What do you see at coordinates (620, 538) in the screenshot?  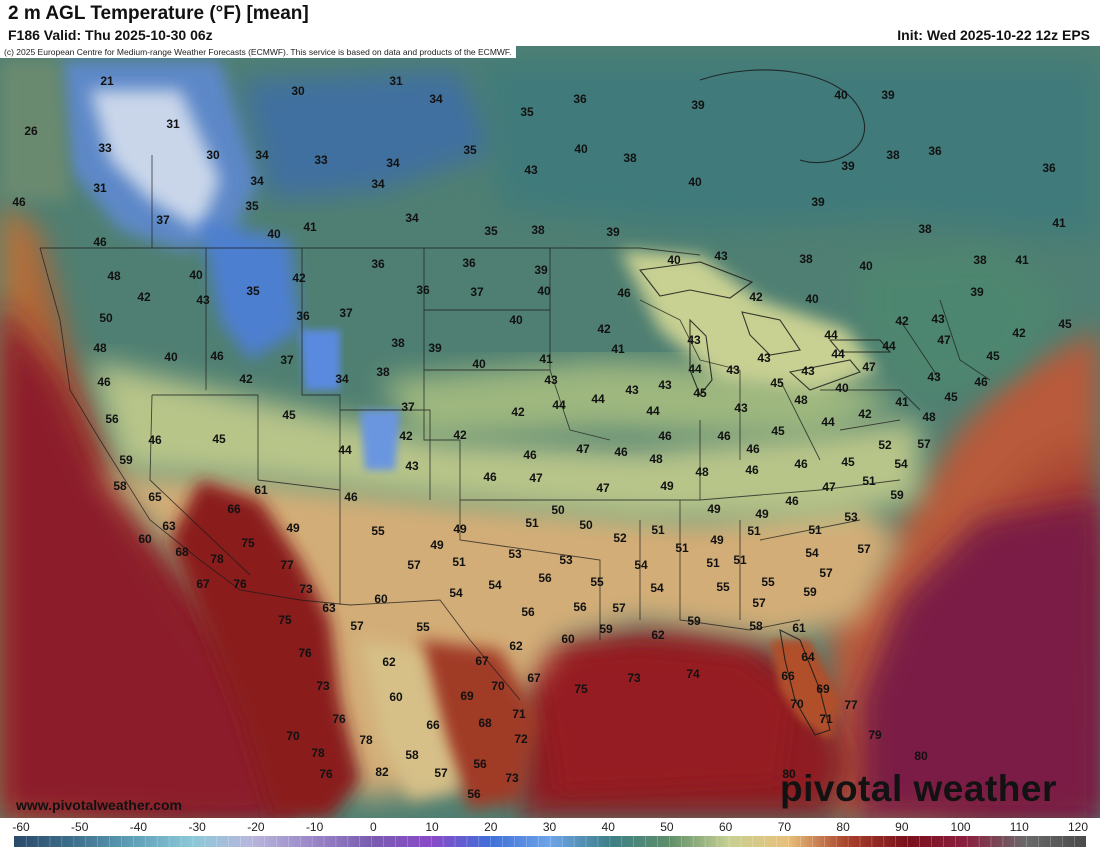 I see `temperature-label: 52` at bounding box center [620, 538].